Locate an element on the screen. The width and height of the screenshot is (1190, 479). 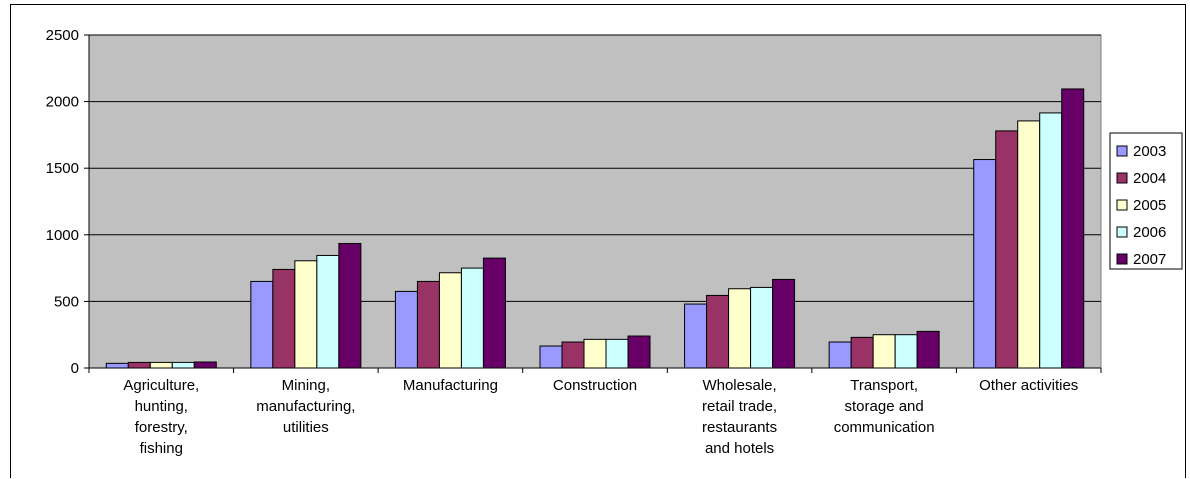
y-tick-label: 2500 is located at coordinates (62, 35).